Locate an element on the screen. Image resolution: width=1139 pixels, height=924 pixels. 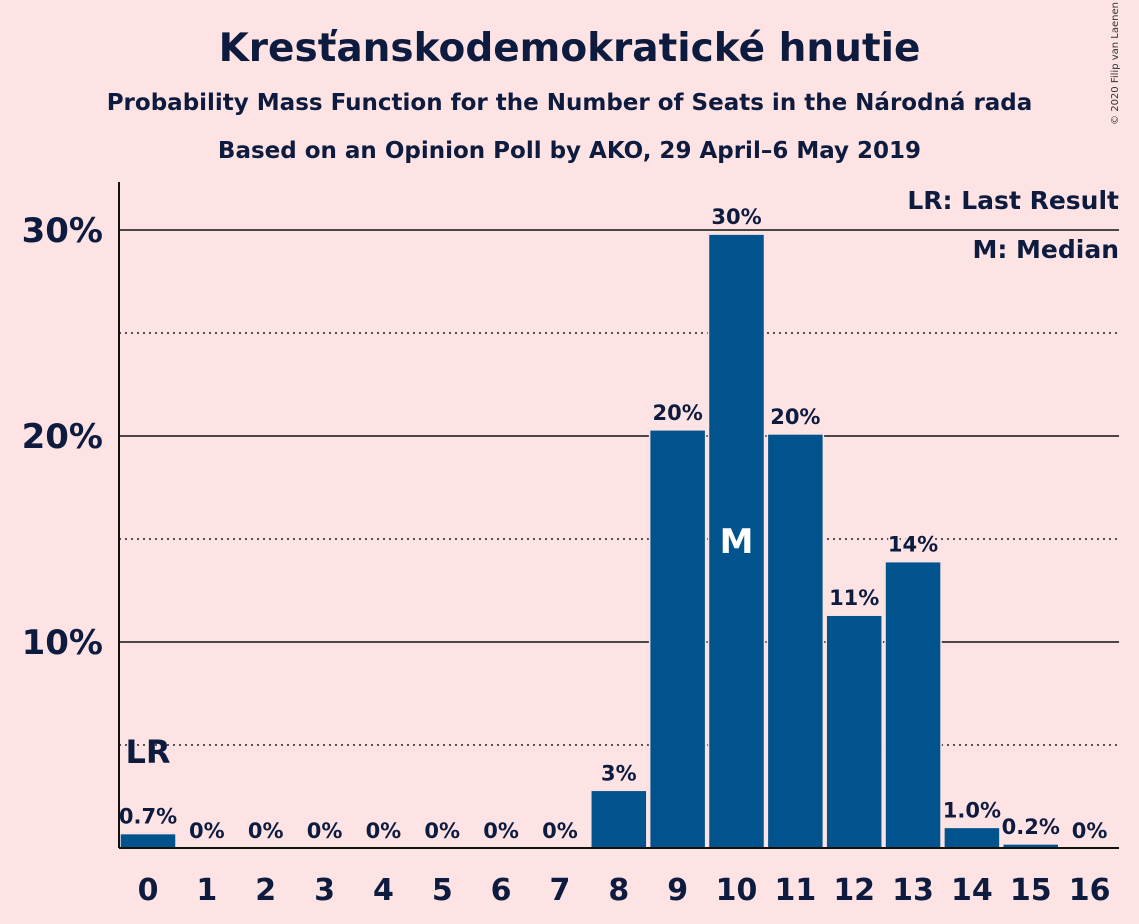
x-tick-label: 16 is located at coordinates (1090, 890).